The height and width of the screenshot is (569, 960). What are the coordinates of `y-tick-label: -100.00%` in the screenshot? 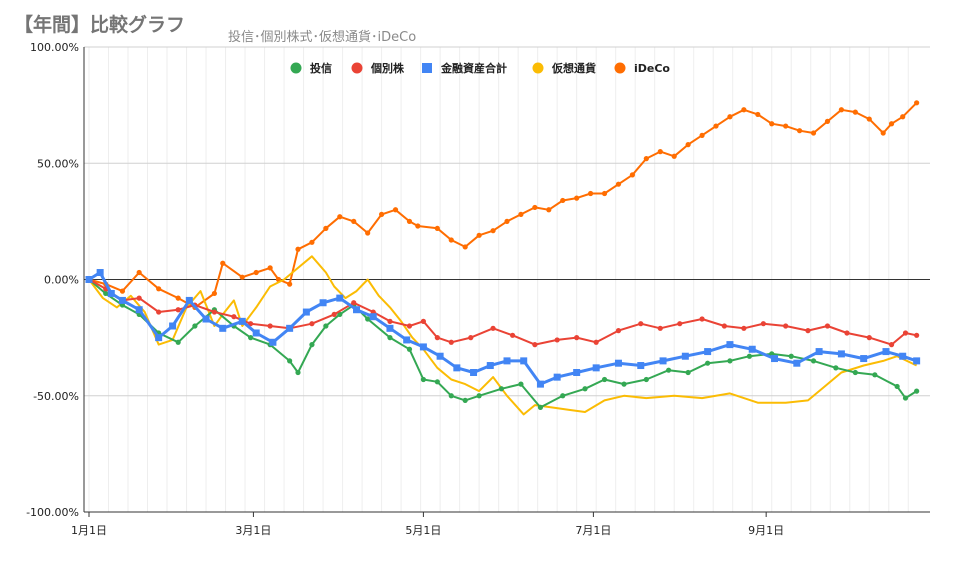 It's located at (52, 512).